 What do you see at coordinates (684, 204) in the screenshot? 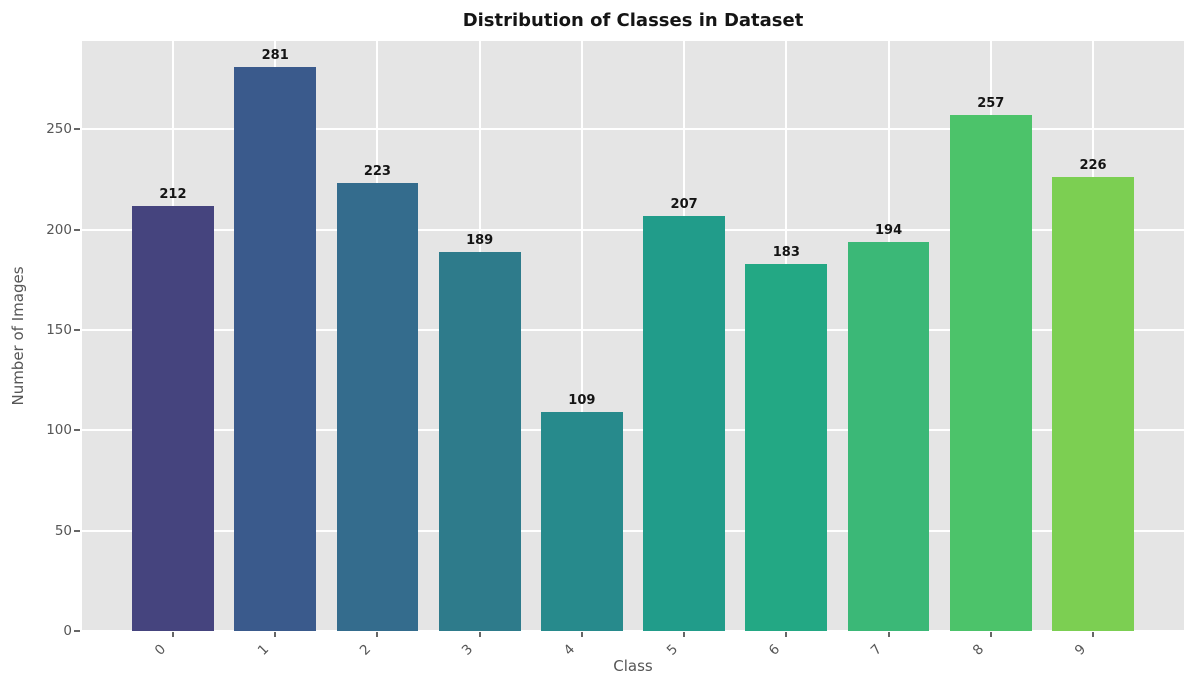
I see `bar-value-label: 207` at bounding box center [684, 204].